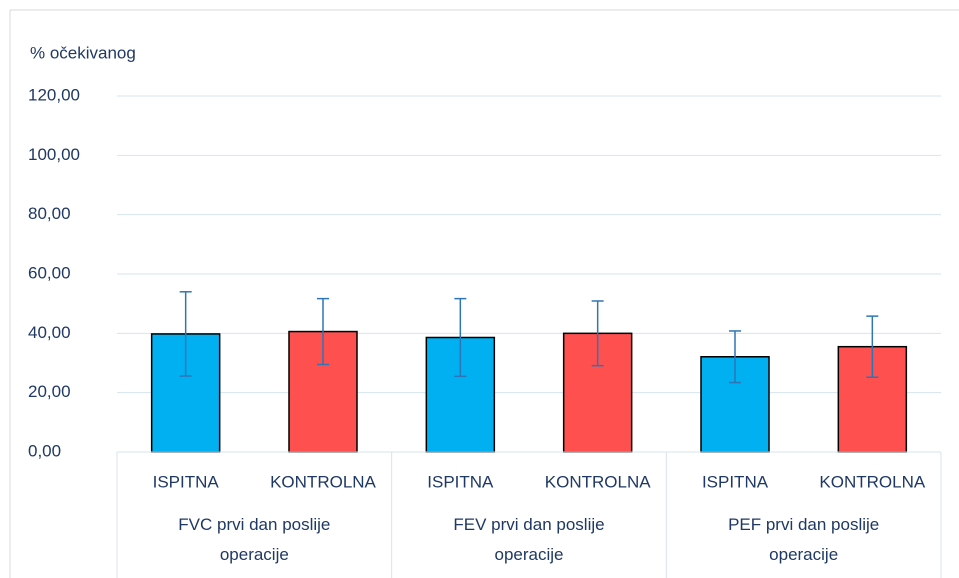  I want to click on bar, so click(185, 393).